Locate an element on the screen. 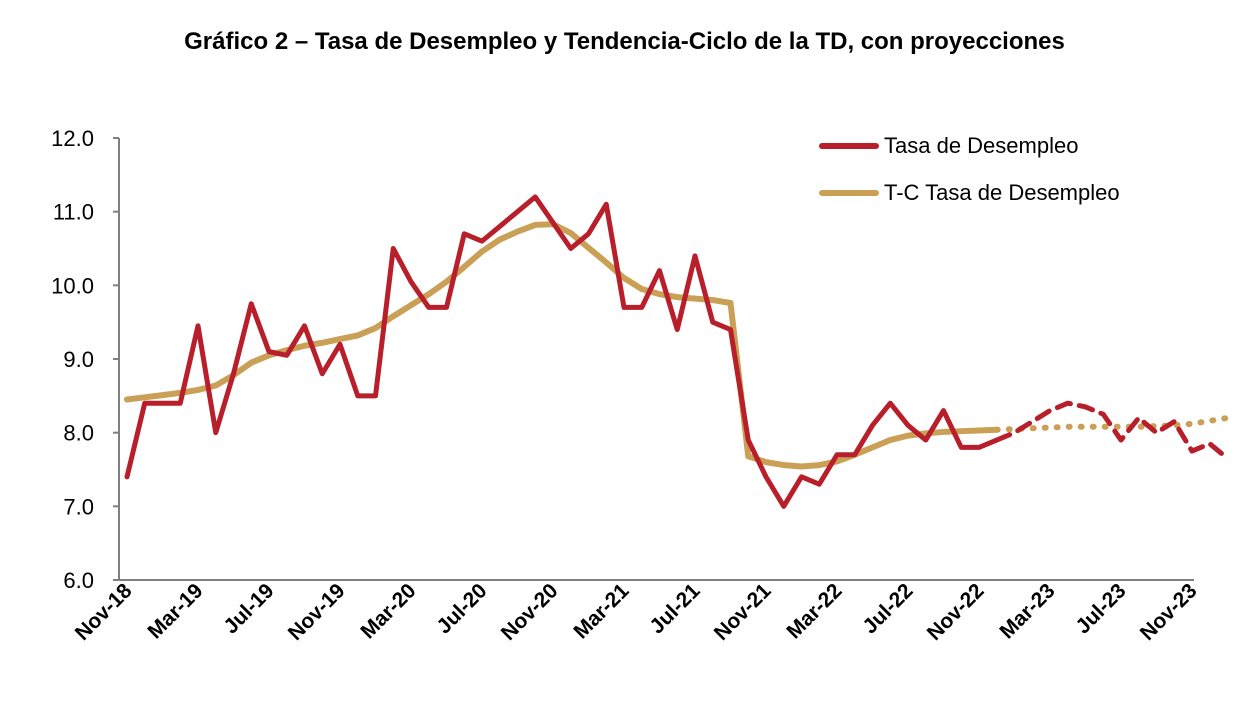 Image resolution: width=1249 pixels, height=723 pixels. legend-label-tc: T-C Tasa de Desempleo is located at coordinates (1002, 192).